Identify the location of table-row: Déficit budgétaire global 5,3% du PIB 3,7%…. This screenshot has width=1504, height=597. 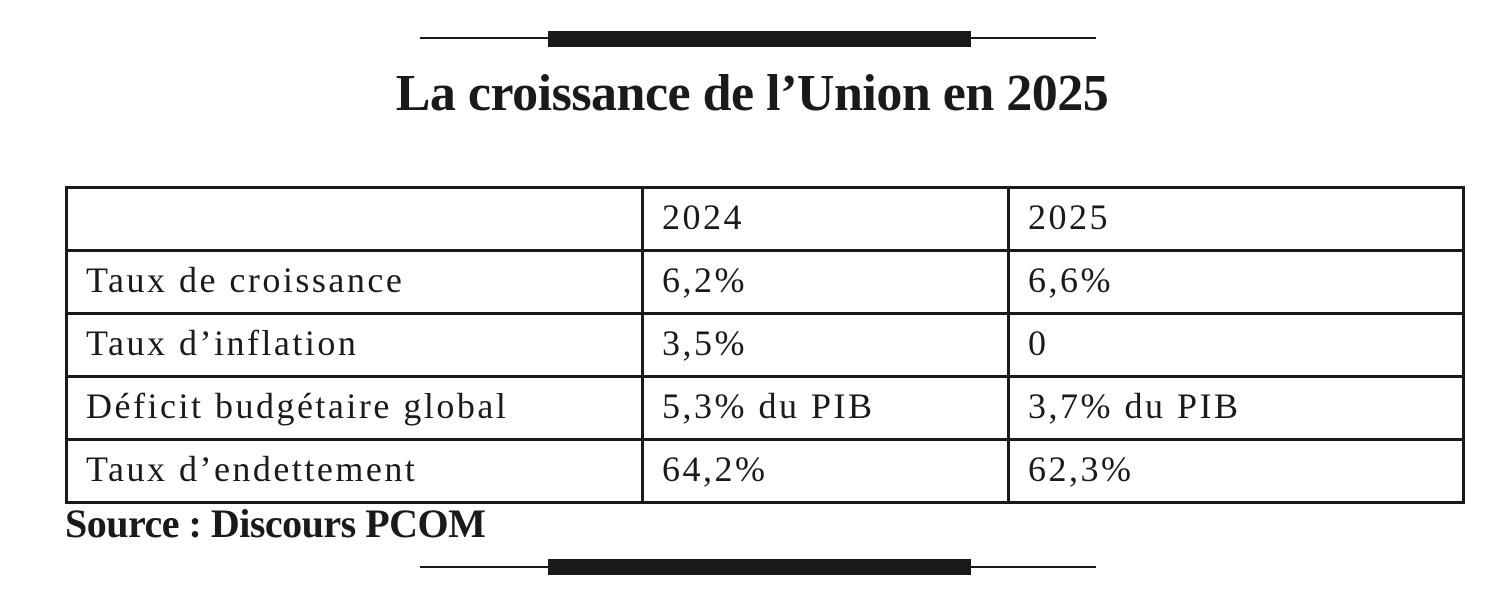
(765, 408).